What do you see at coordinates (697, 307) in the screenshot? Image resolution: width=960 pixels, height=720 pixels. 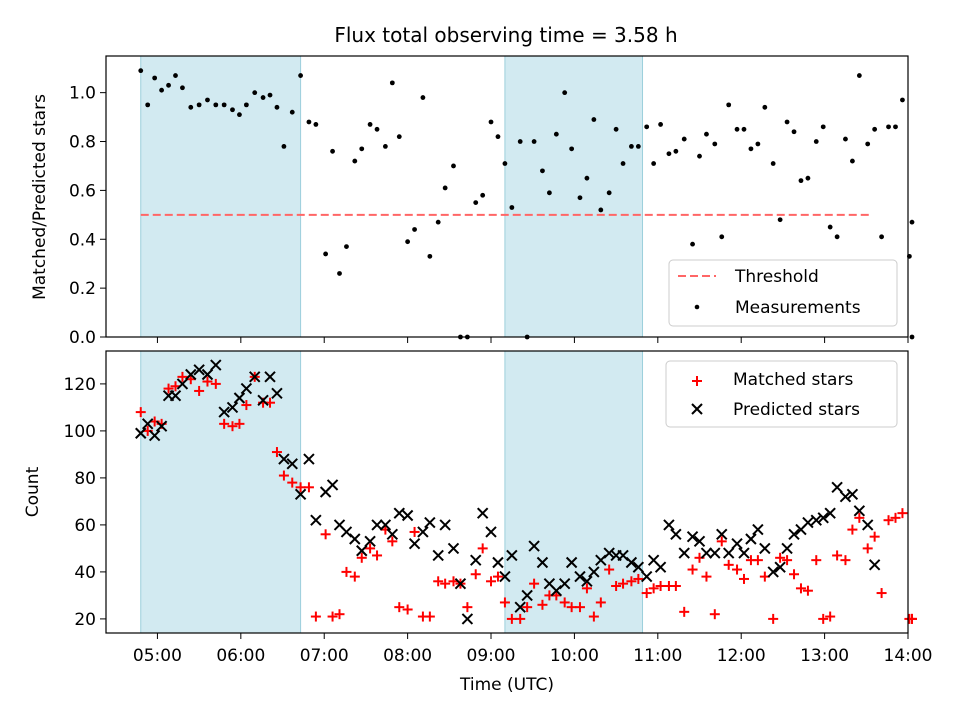 I see `legend-measurements-marker` at bounding box center [697, 307].